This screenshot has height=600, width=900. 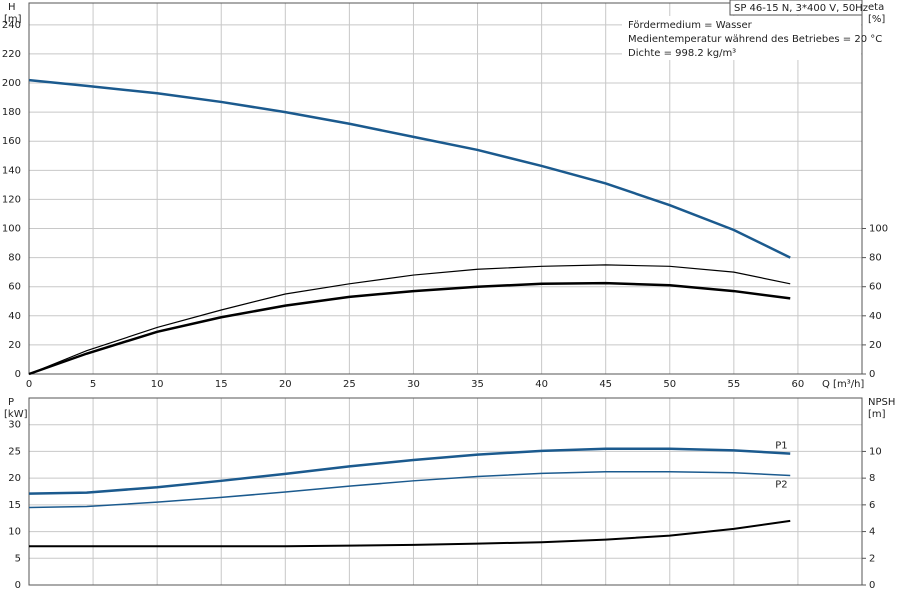 What do you see at coordinates (669, 384) in the screenshot?
I see `x-tick-label: 50` at bounding box center [669, 384].